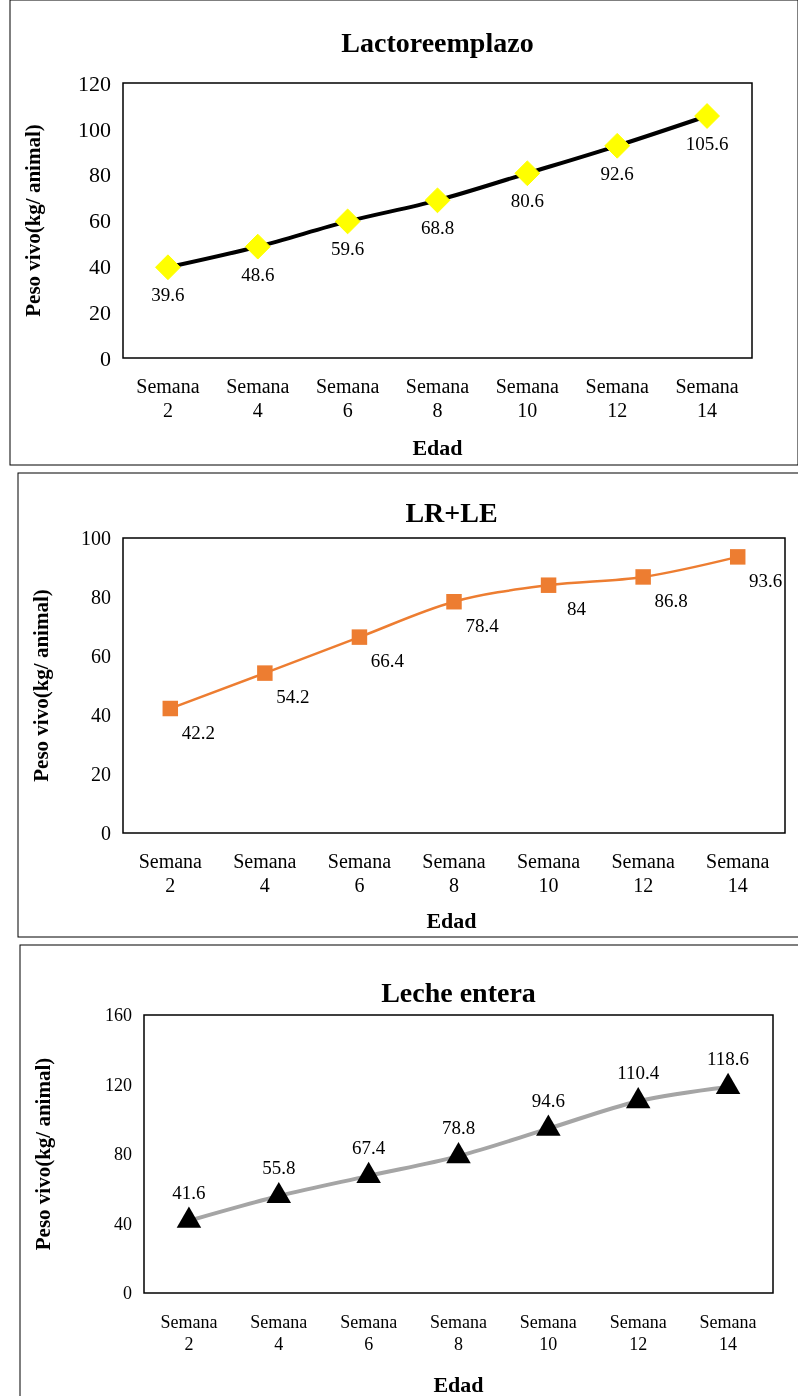 This screenshot has width=798, height=1396. I want to click on data-label: 54.2, so click(293, 697).